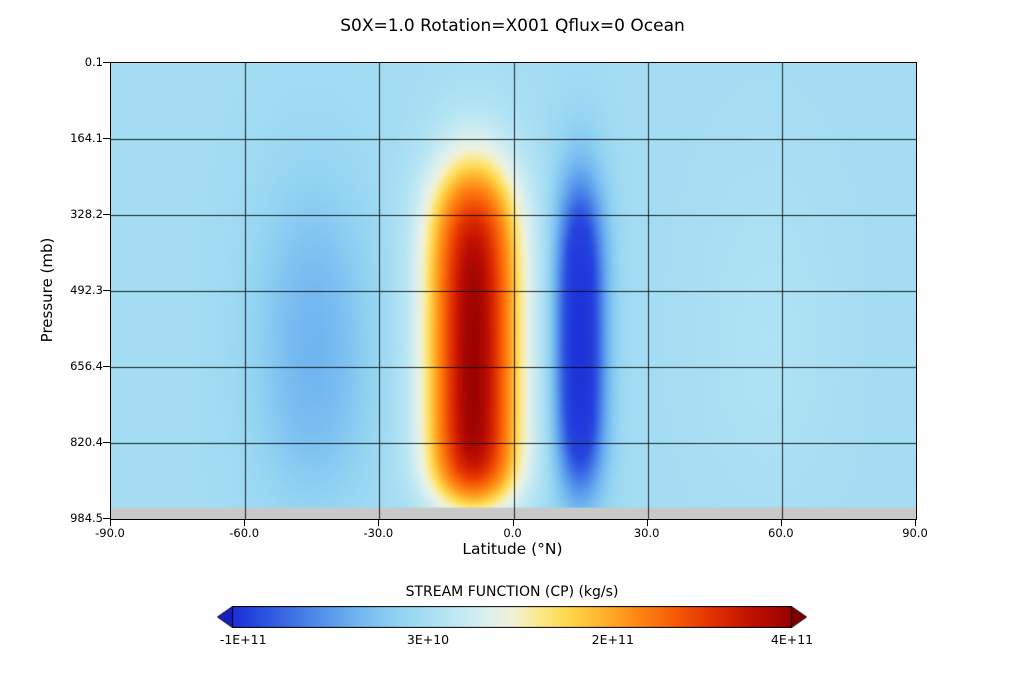 Image resolution: width=1024 pixels, height=688 pixels. What do you see at coordinates (86, 290) in the screenshot?
I see `y-tick-label: 492.3` at bounding box center [86, 290].